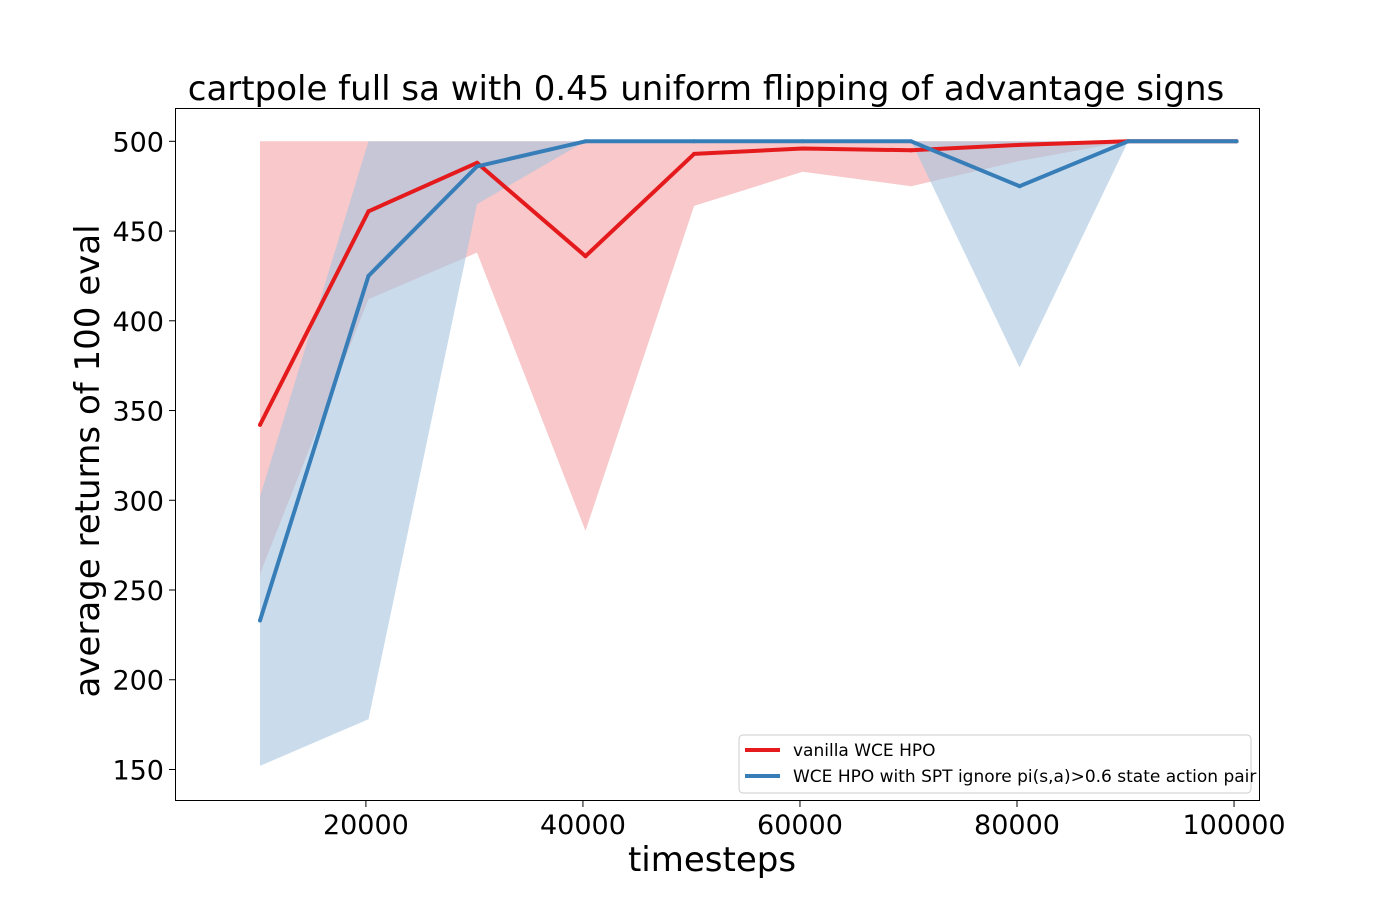 The height and width of the screenshot is (900, 1400). I want to click on x-axis: 20000 40000 60000 80000 100000, so click(804, 820).